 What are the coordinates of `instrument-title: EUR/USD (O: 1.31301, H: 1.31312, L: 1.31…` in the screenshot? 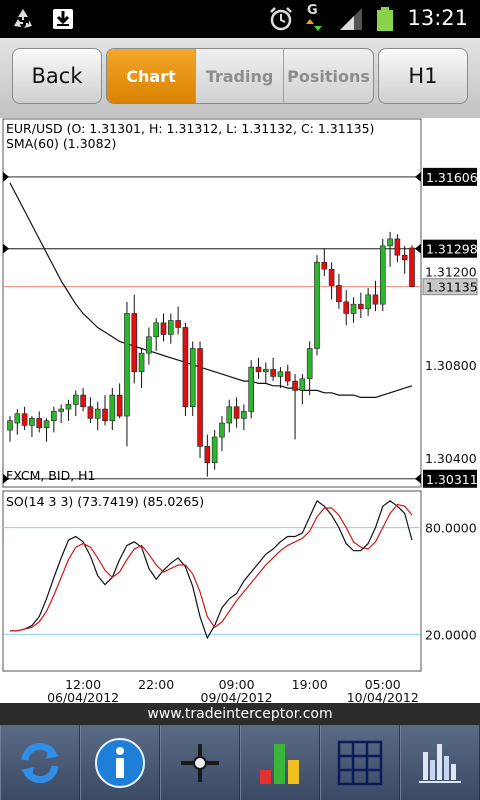 It's located at (190, 128).